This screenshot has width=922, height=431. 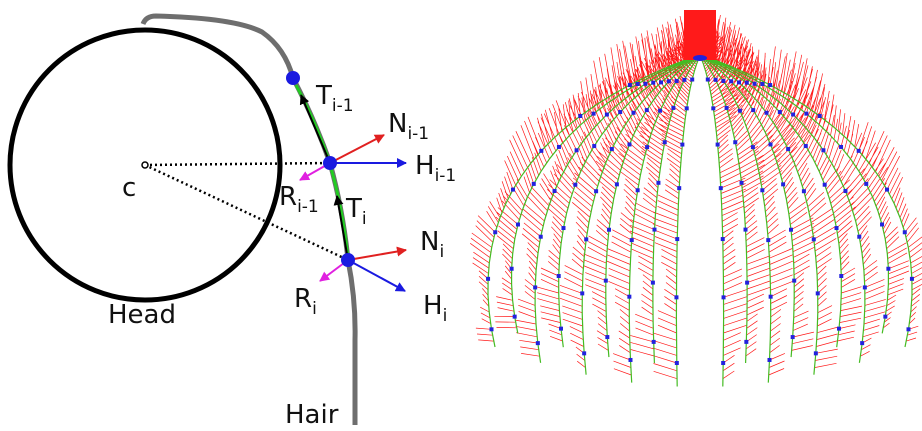 I want to click on label-base: R, so click(x=288, y=197).